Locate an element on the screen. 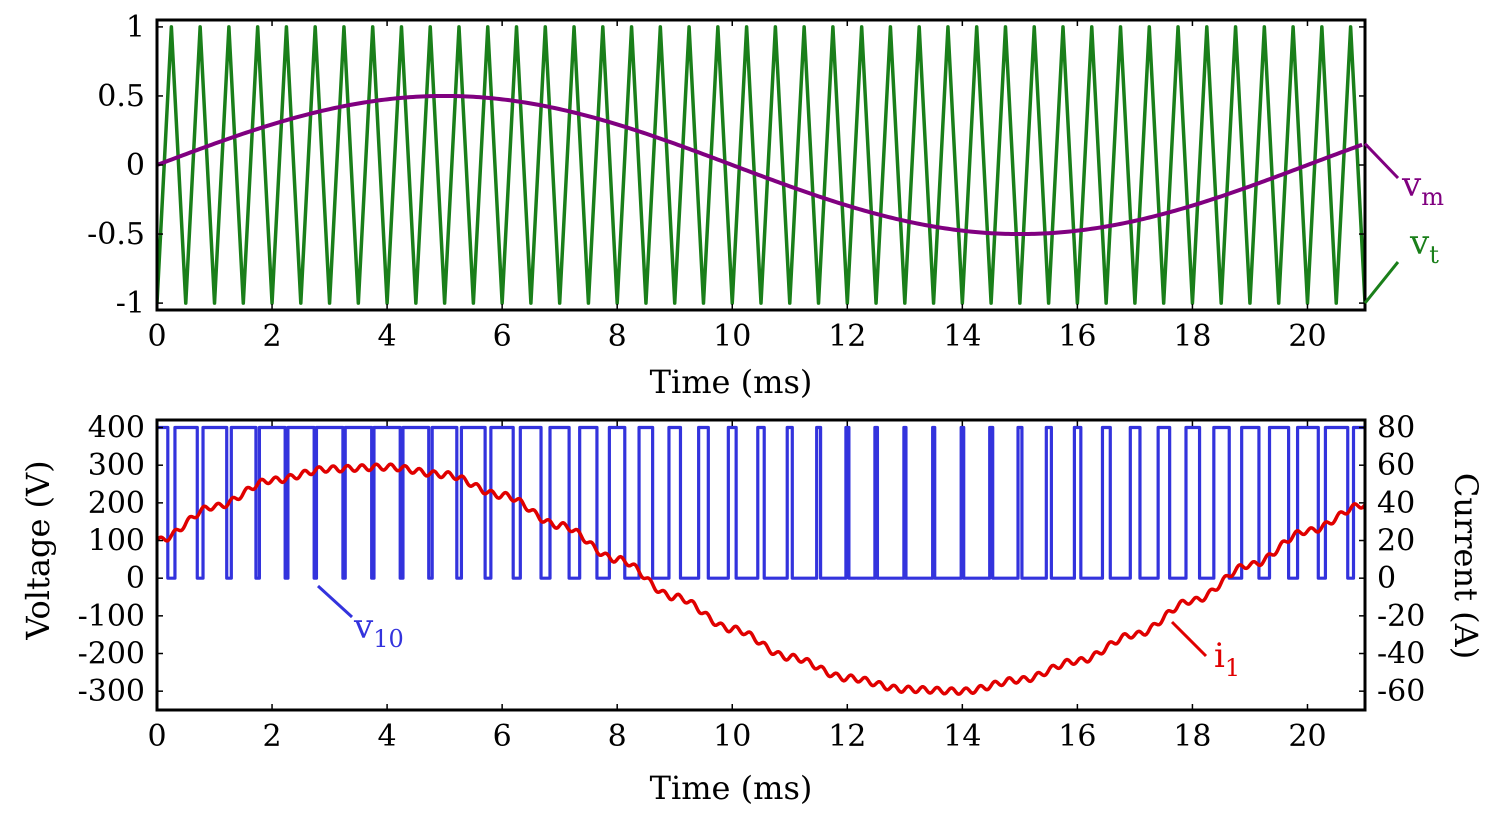 This screenshot has width=1492, height=816. v10-leader-line is located at coordinates (335, 601).